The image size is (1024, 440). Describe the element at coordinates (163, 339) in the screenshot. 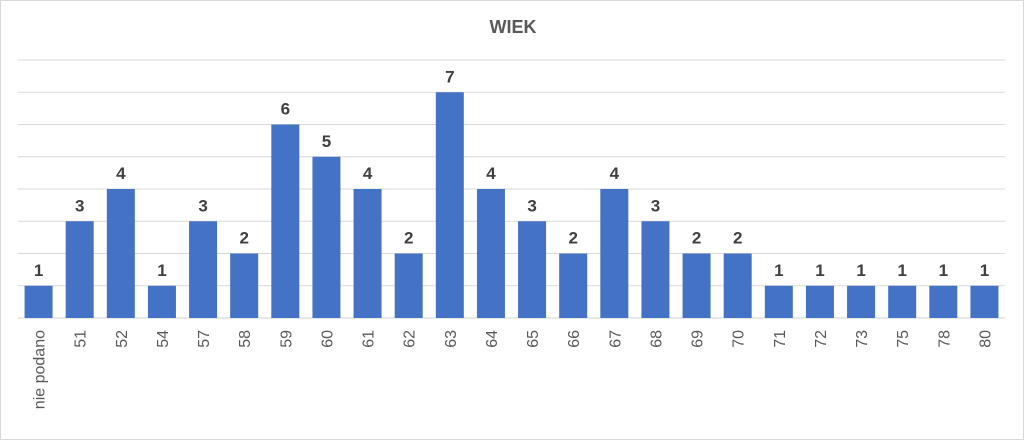

I see `x-tick-label: 54` at that location.